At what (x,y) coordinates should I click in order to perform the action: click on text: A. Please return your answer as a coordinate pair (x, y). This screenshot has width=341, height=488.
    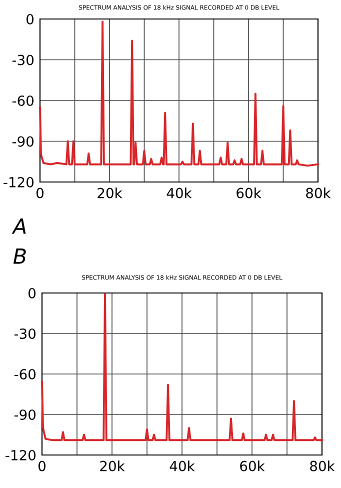
    Looking at the image, I should click on (19, 226).